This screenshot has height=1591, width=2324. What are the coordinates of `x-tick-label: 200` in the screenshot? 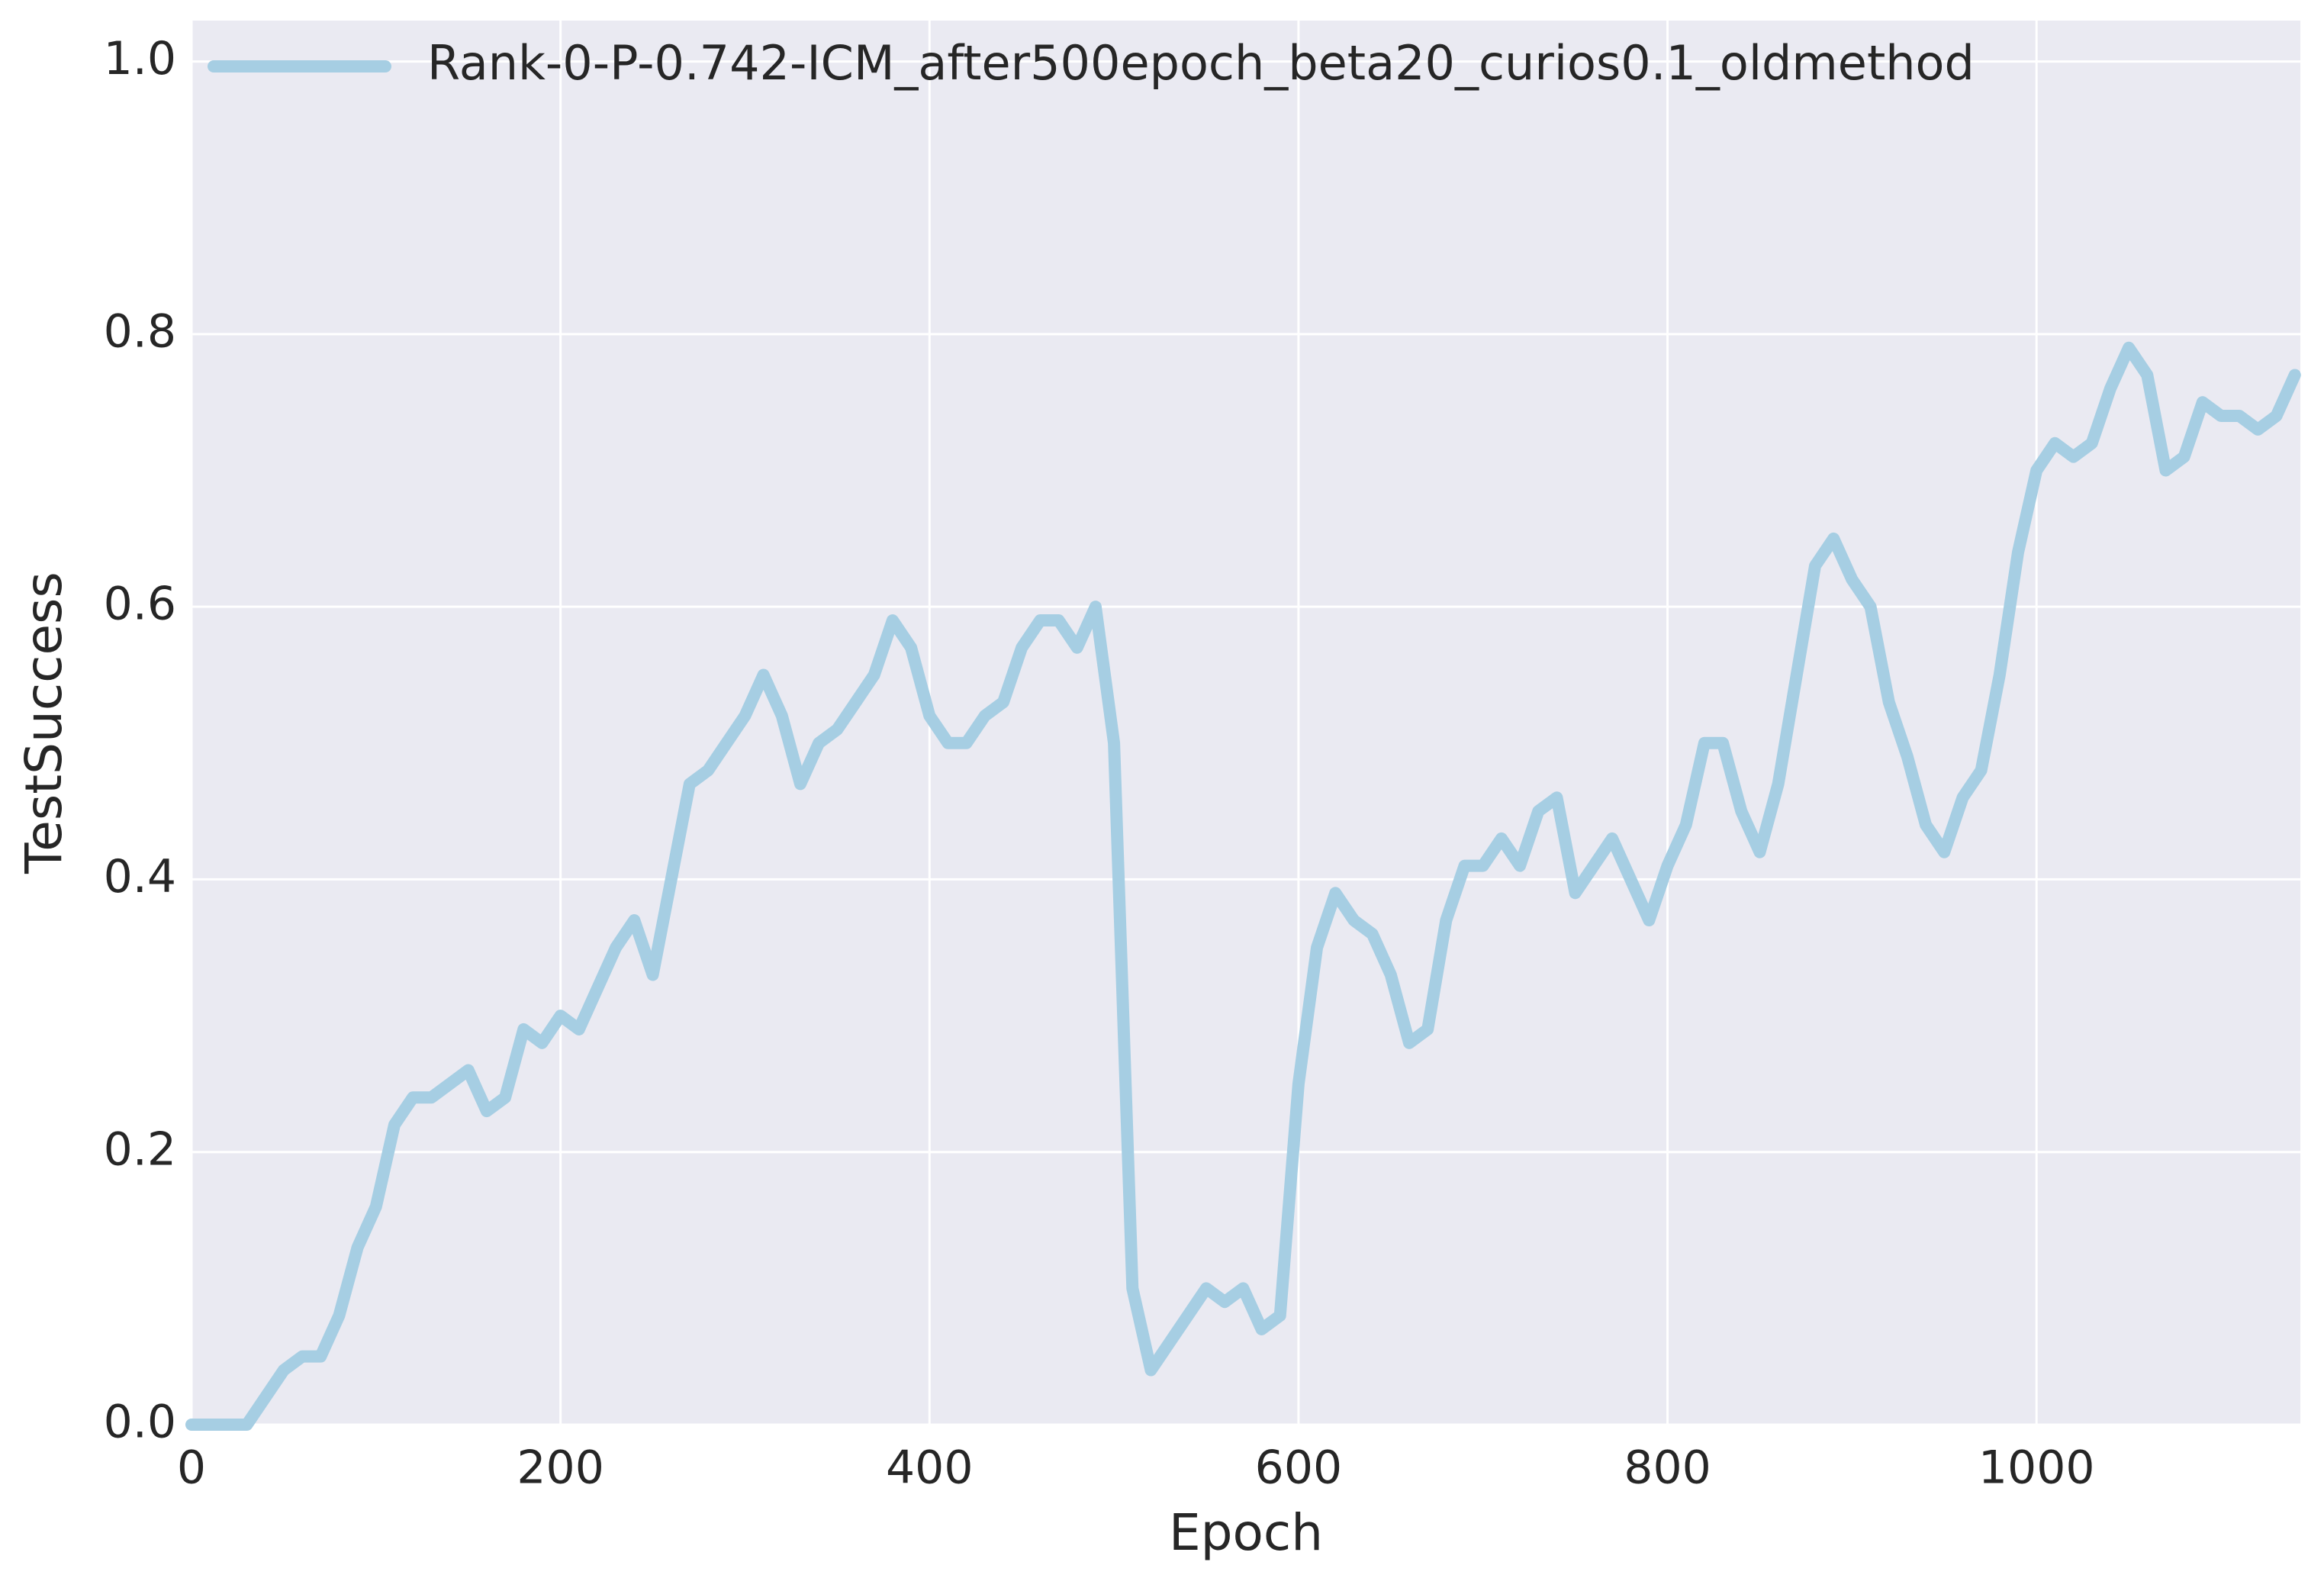 It's located at (560, 1468).